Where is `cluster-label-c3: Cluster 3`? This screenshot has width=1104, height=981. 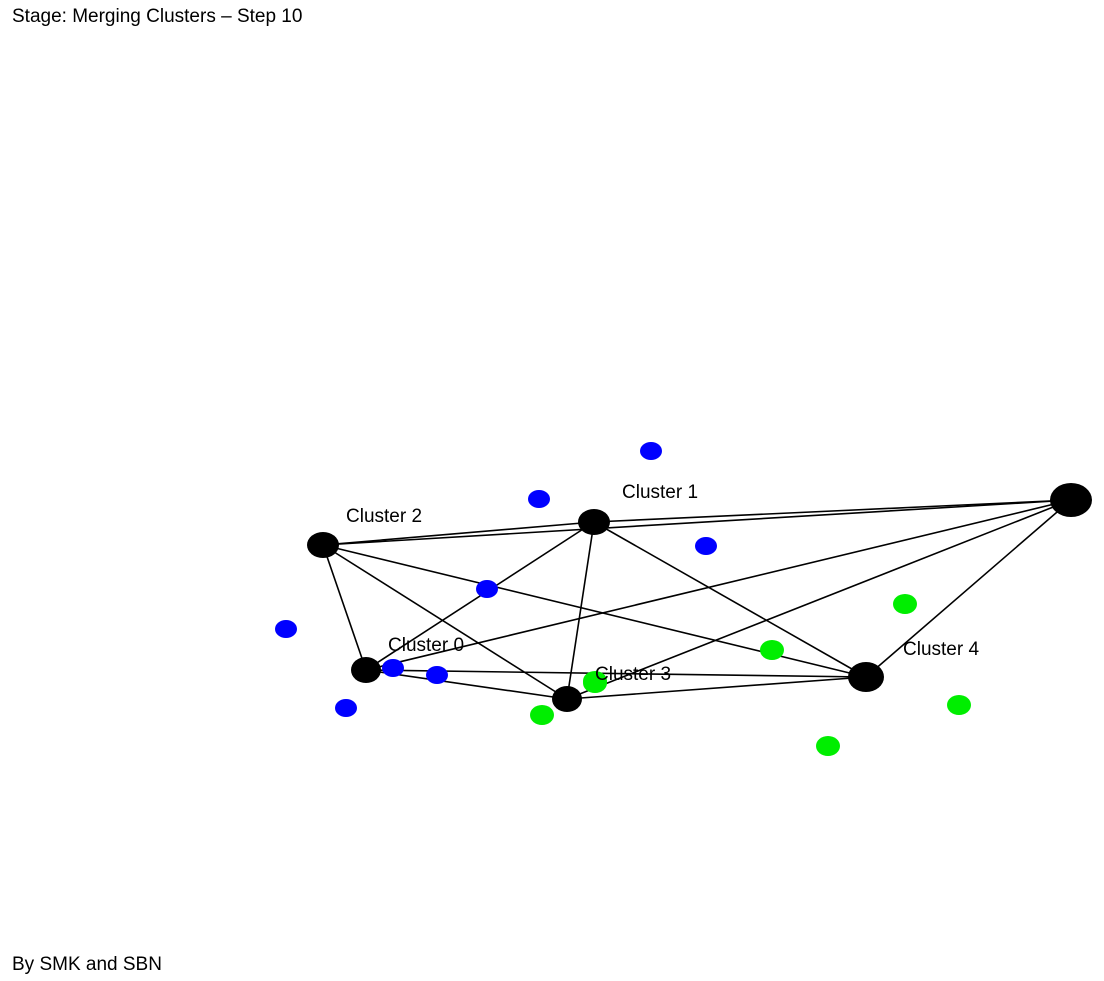 cluster-label-c3: Cluster 3 is located at coordinates (633, 674).